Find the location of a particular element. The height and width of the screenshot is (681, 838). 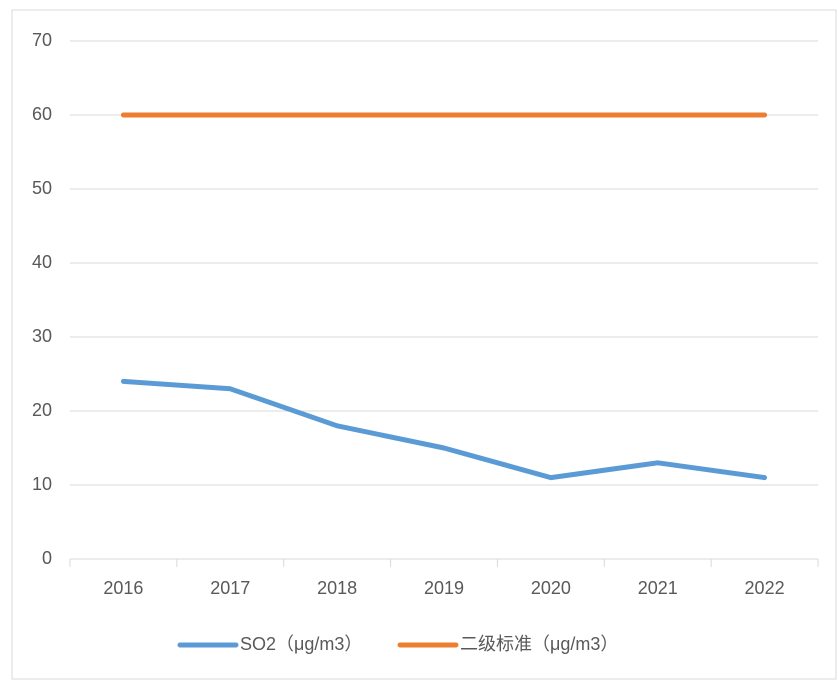

x-tick-label: 2017 is located at coordinates (230, 588).